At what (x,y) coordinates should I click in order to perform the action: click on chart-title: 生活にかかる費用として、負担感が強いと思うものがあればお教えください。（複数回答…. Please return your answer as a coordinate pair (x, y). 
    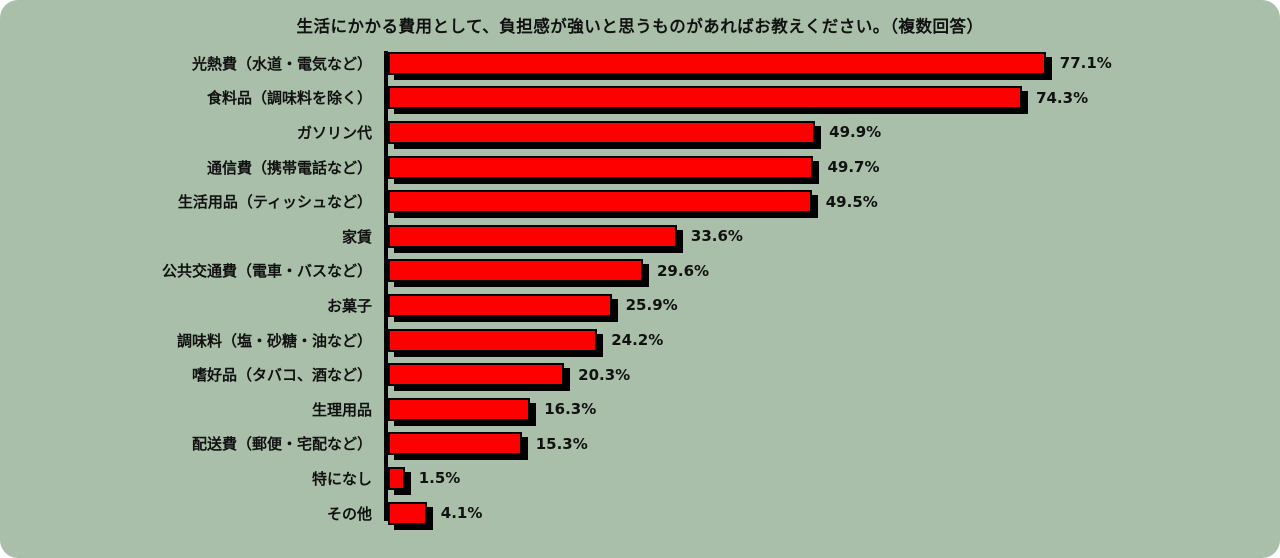
    Looking at the image, I should click on (640, 26).